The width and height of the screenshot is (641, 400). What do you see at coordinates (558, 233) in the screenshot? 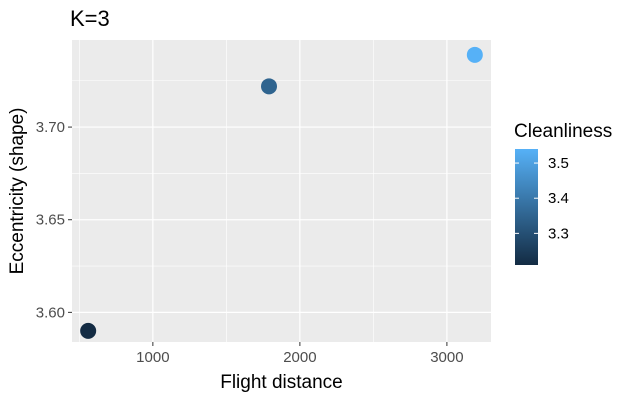
I see `legend-tick-label: 3.3` at bounding box center [558, 233].